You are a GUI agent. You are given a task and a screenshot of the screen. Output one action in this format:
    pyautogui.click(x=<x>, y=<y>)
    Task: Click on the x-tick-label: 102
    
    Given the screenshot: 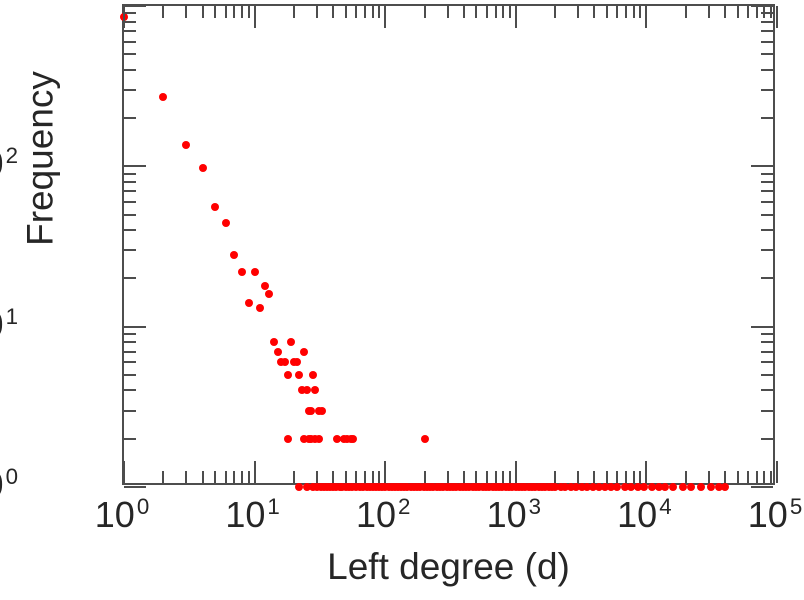 What is the action you would take?
    pyautogui.click(x=383, y=514)
    